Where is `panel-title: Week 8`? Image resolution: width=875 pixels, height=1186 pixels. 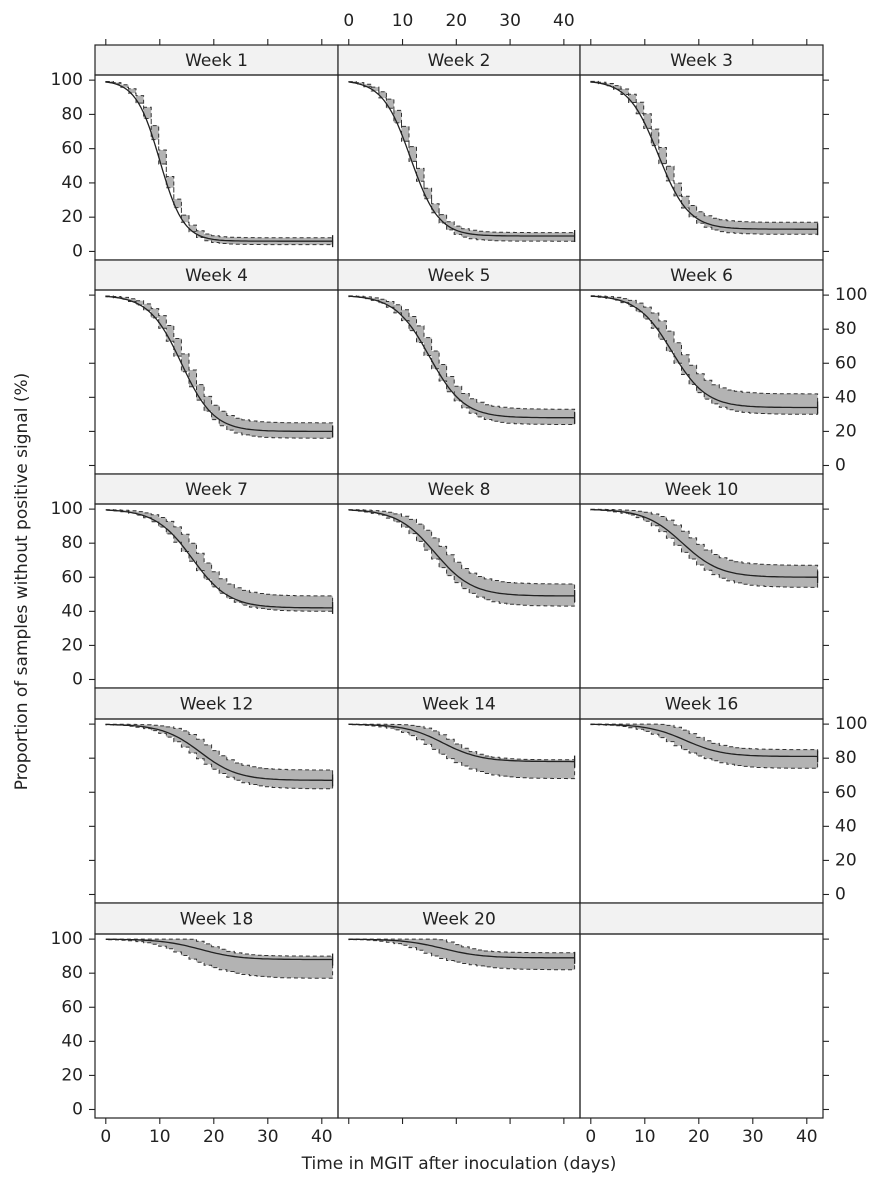
panel-title: Week 8 is located at coordinates (459, 490).